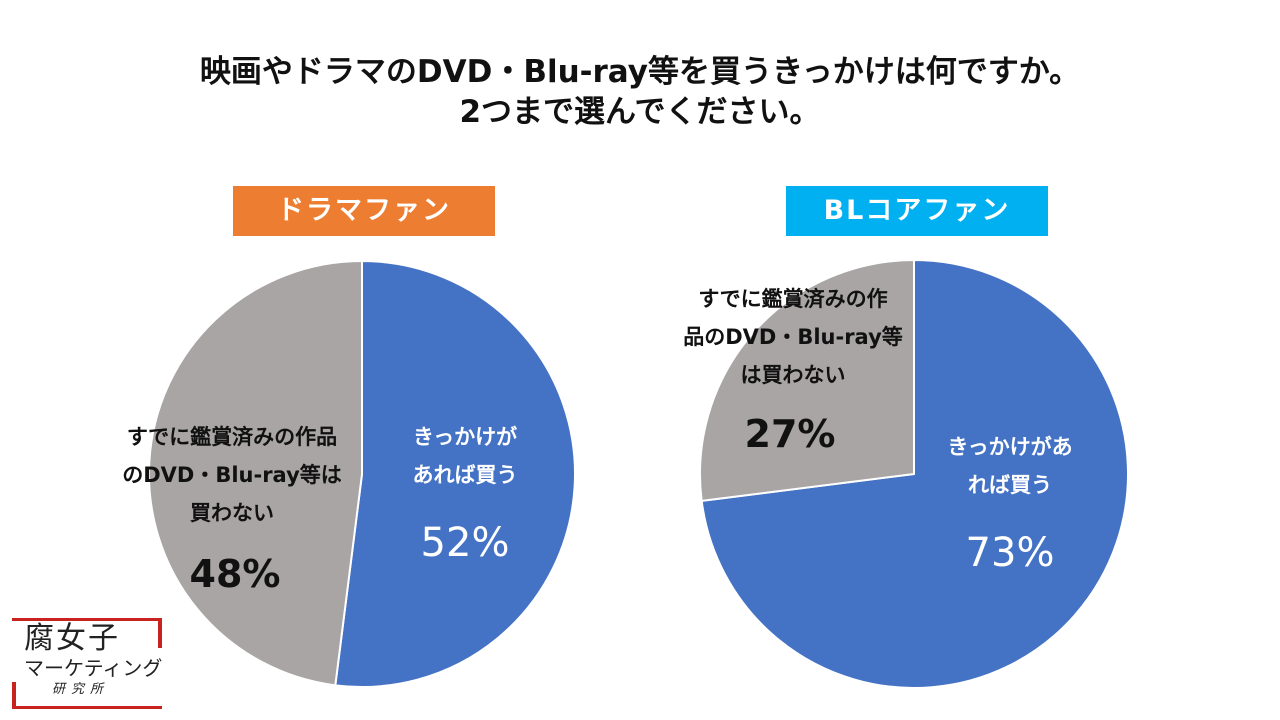 The height and width of the screenshot is (720, 1280). What do you see at coordinates (793, 299) in the screenshot?
I see `right-gray-label-line-1: すでに鑑賞済みの作` at bounding box center [793, 299].